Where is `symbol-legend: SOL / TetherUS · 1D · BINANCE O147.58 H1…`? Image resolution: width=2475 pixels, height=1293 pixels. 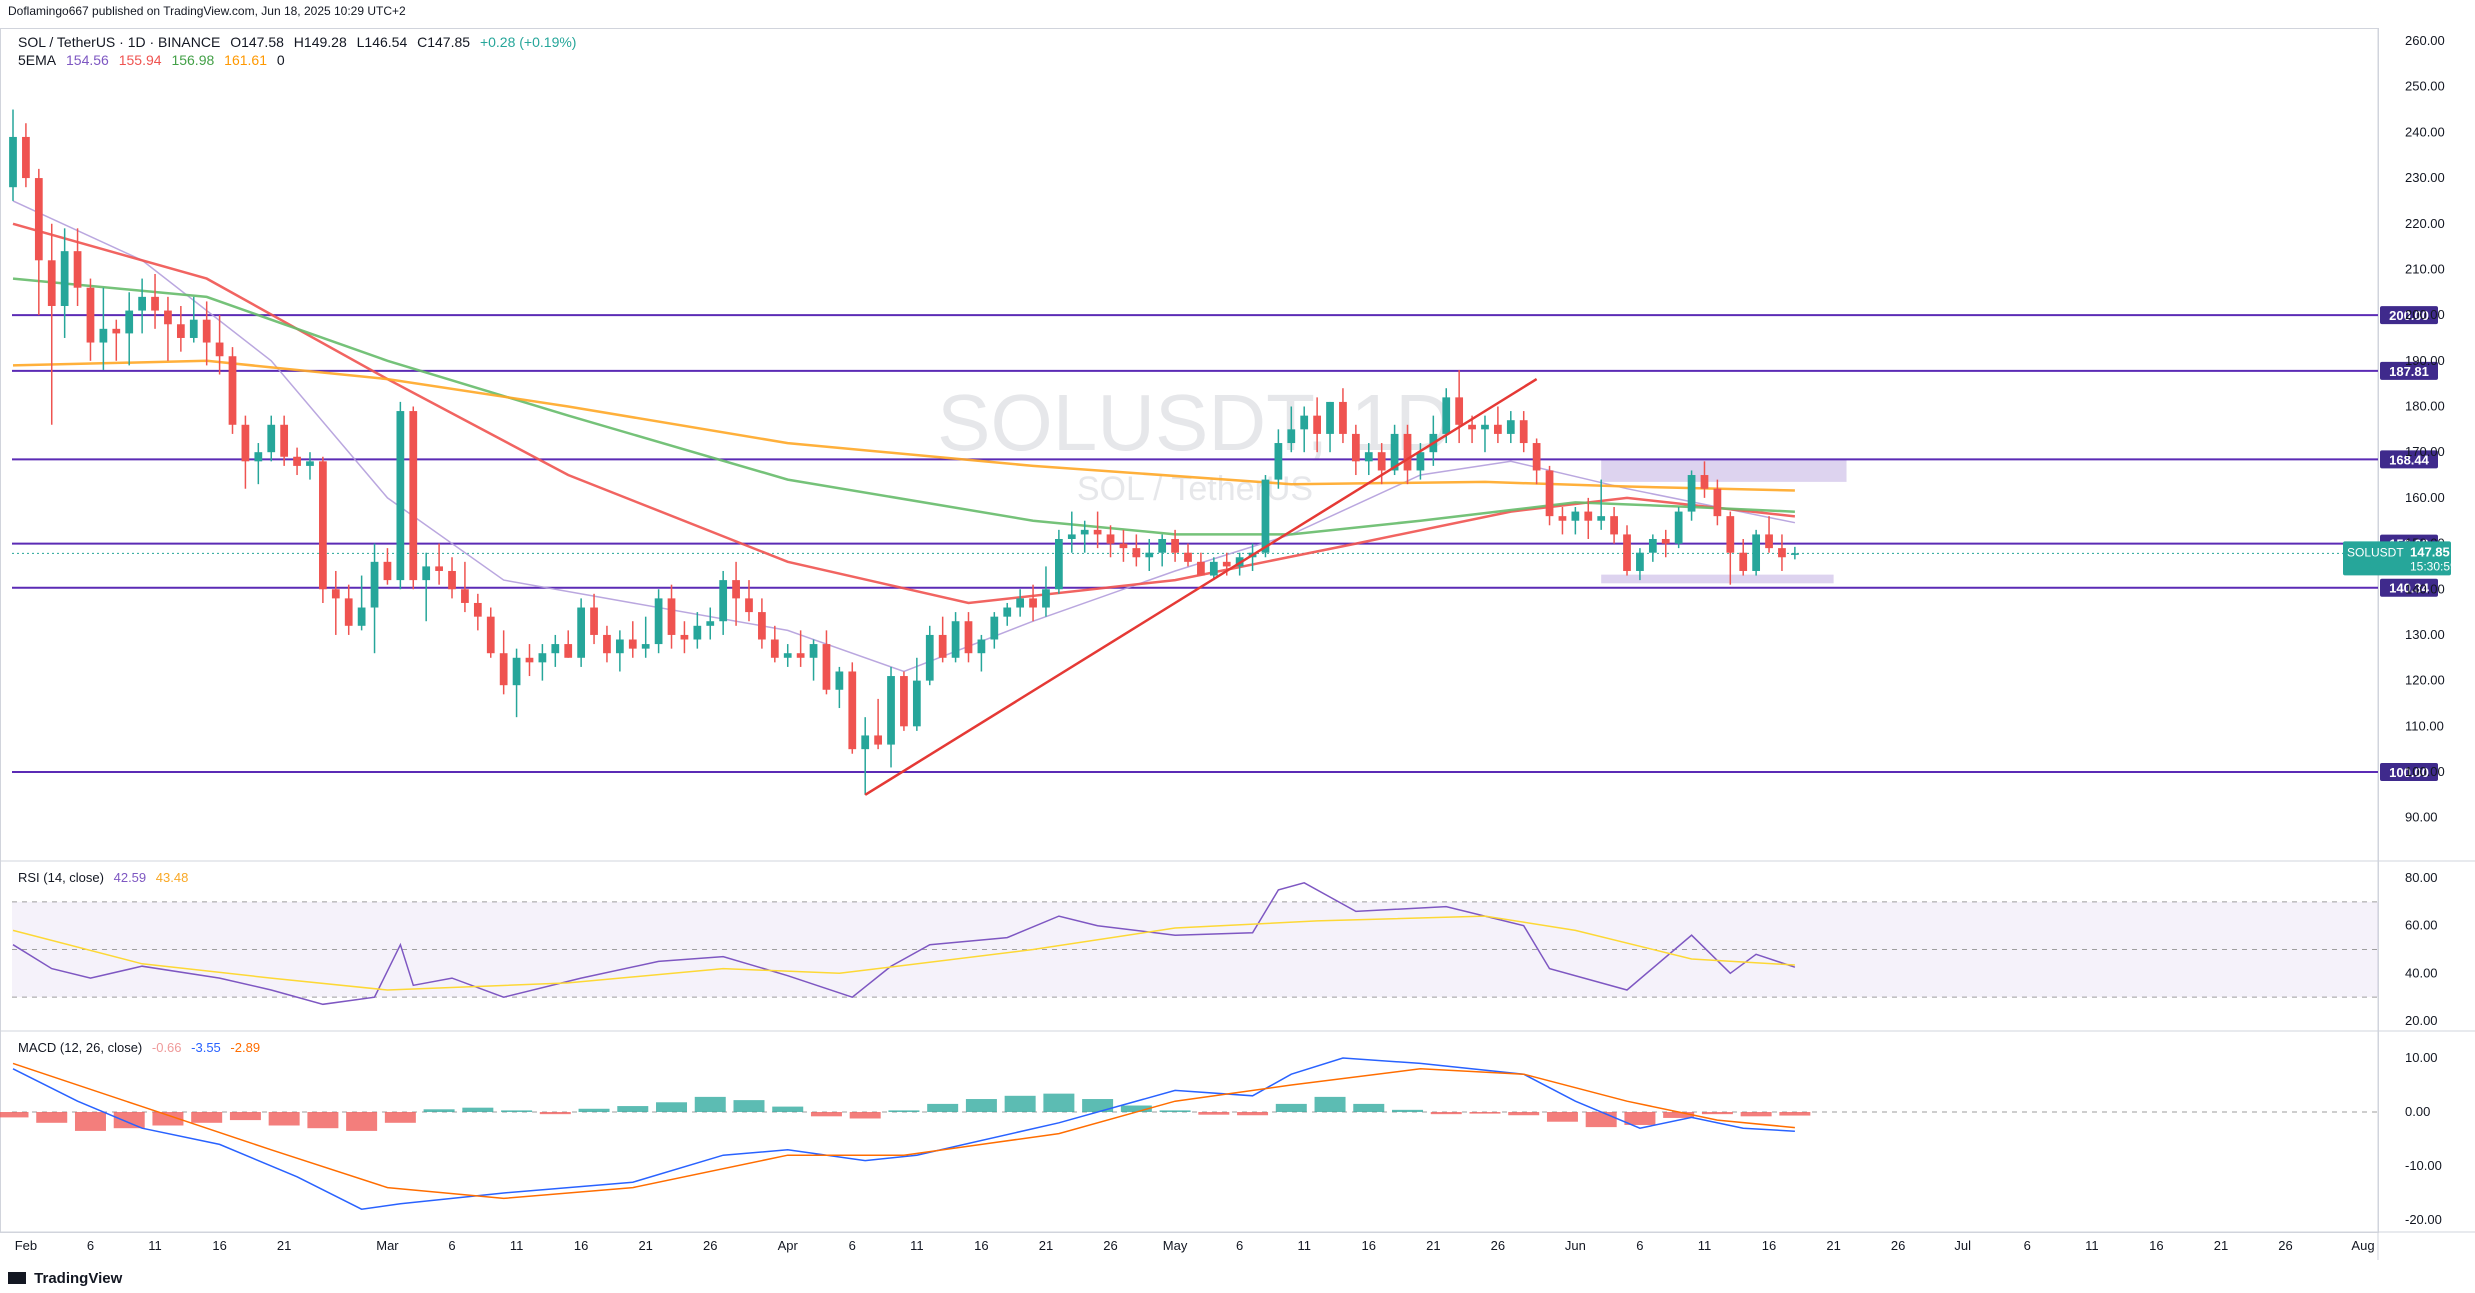 symbol-legend: SOL / TetherUS · 1D · BINANCE O147.58 H1… is located at coordinates (300, 42).